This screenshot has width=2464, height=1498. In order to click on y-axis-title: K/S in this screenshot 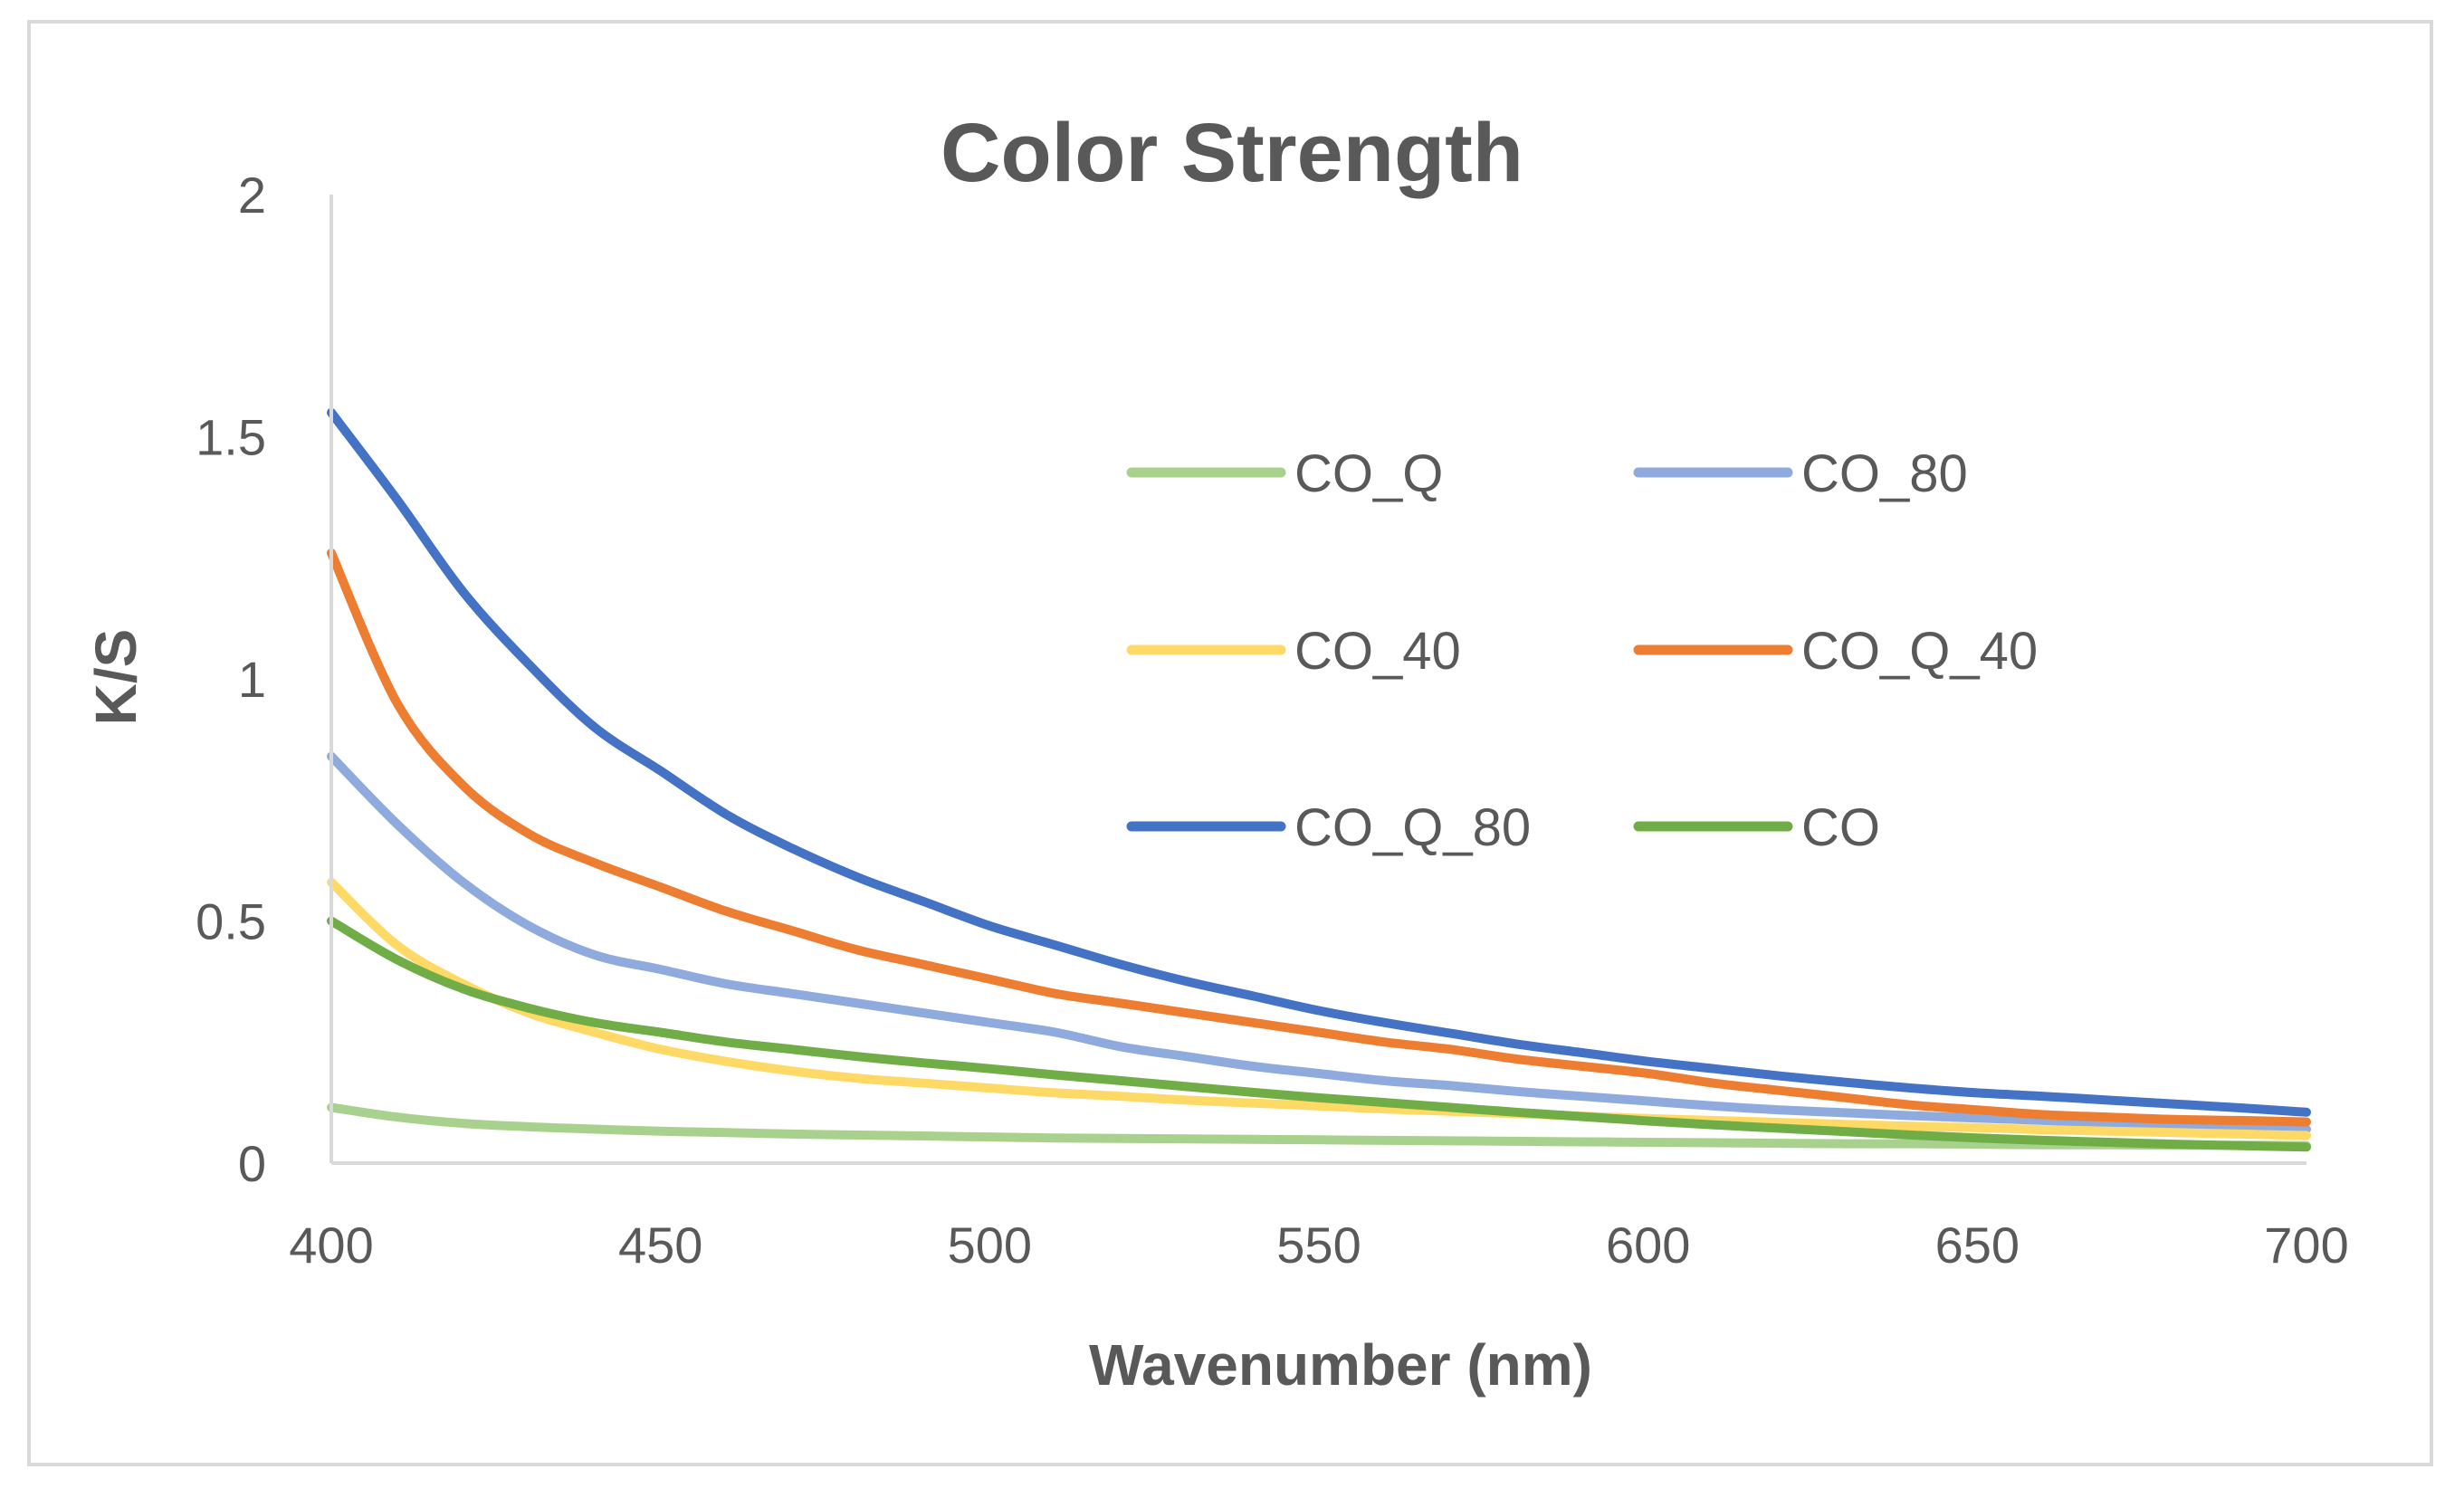, I will do `click(115, 677)`.